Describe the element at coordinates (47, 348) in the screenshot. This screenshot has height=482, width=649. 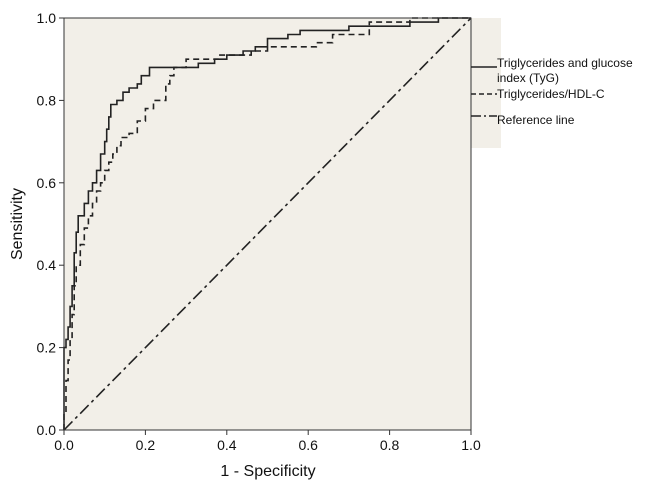
I see `y-tick-label: 0.2` at that location.